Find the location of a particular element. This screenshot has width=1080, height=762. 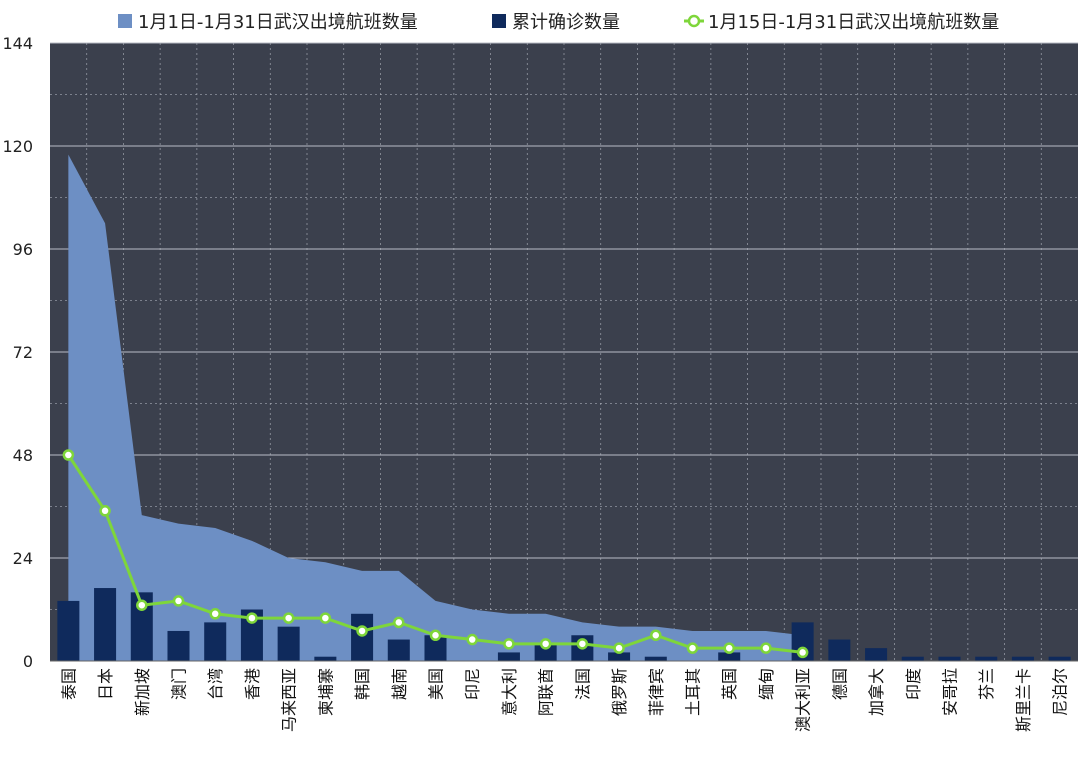

legend-label-line: 1月15日-1月31日武汉出境航班数量 is located at coordinates (853, 22).